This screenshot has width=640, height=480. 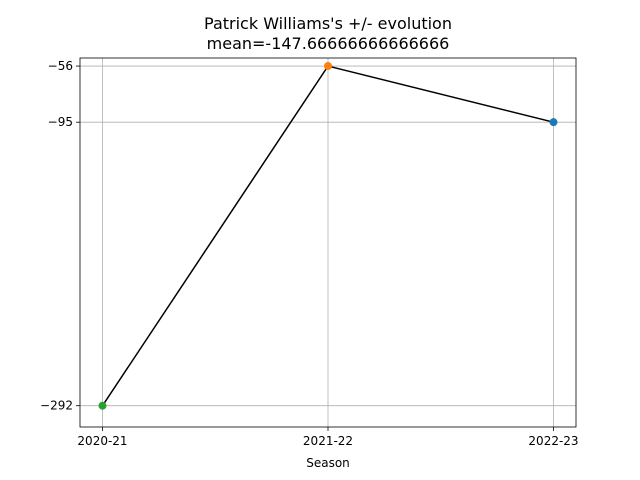 I want to click on x-tick-label: 2021-22, so click(x=328, y=441).